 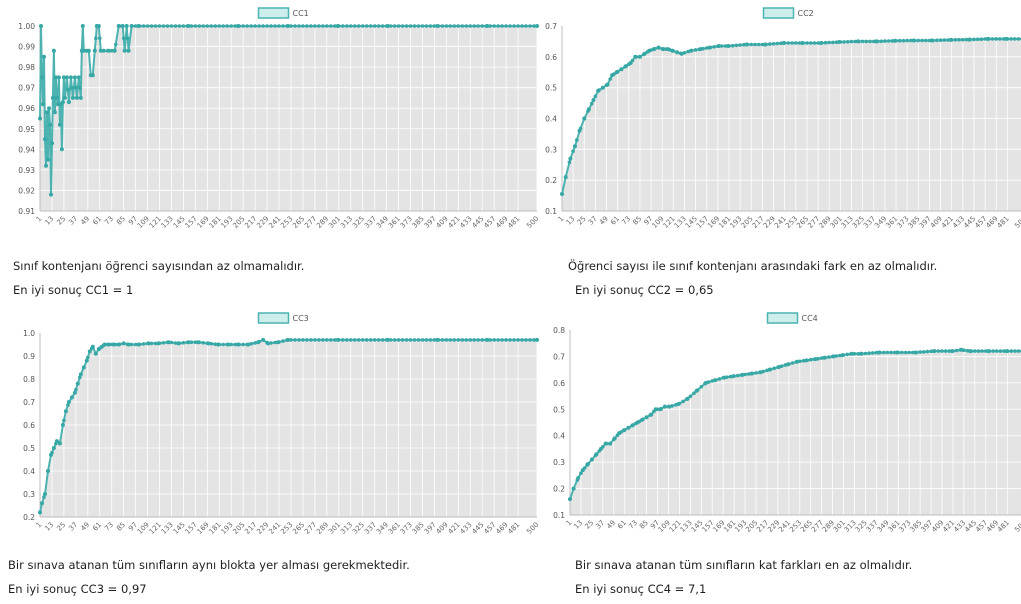 I want to click on y-tick-label: 0.5, so click(x=551, y=88).